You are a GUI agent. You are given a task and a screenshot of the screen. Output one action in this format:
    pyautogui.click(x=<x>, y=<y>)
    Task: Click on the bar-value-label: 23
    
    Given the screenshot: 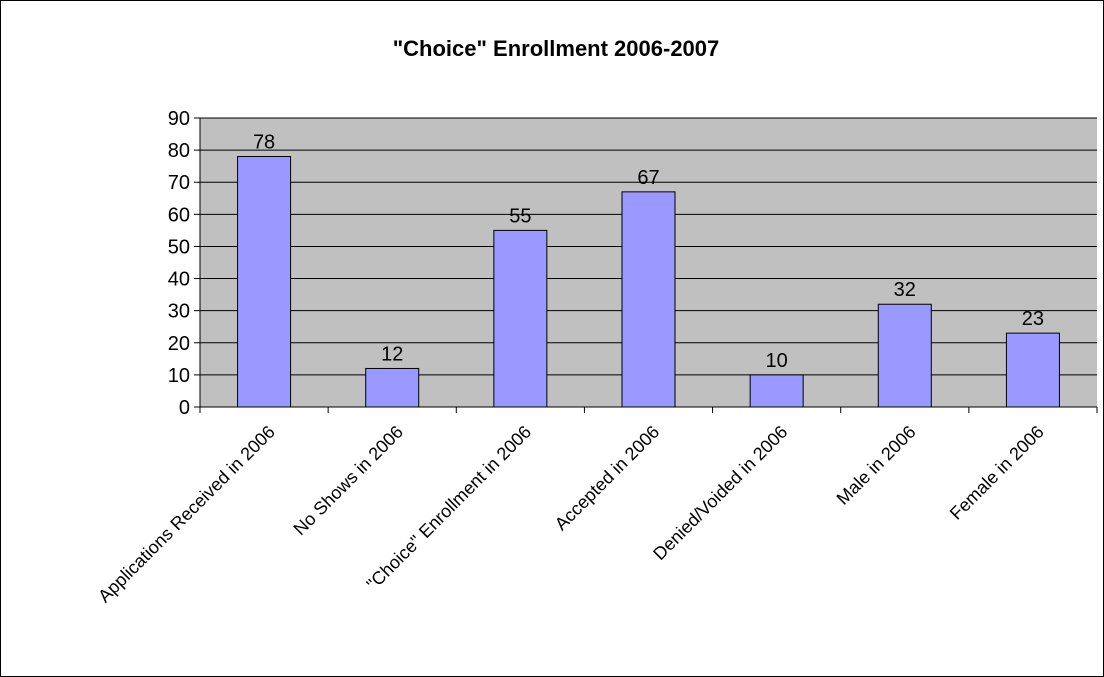 What is the action you would take?
    pyautogui.click(x=1033, y=319)
    